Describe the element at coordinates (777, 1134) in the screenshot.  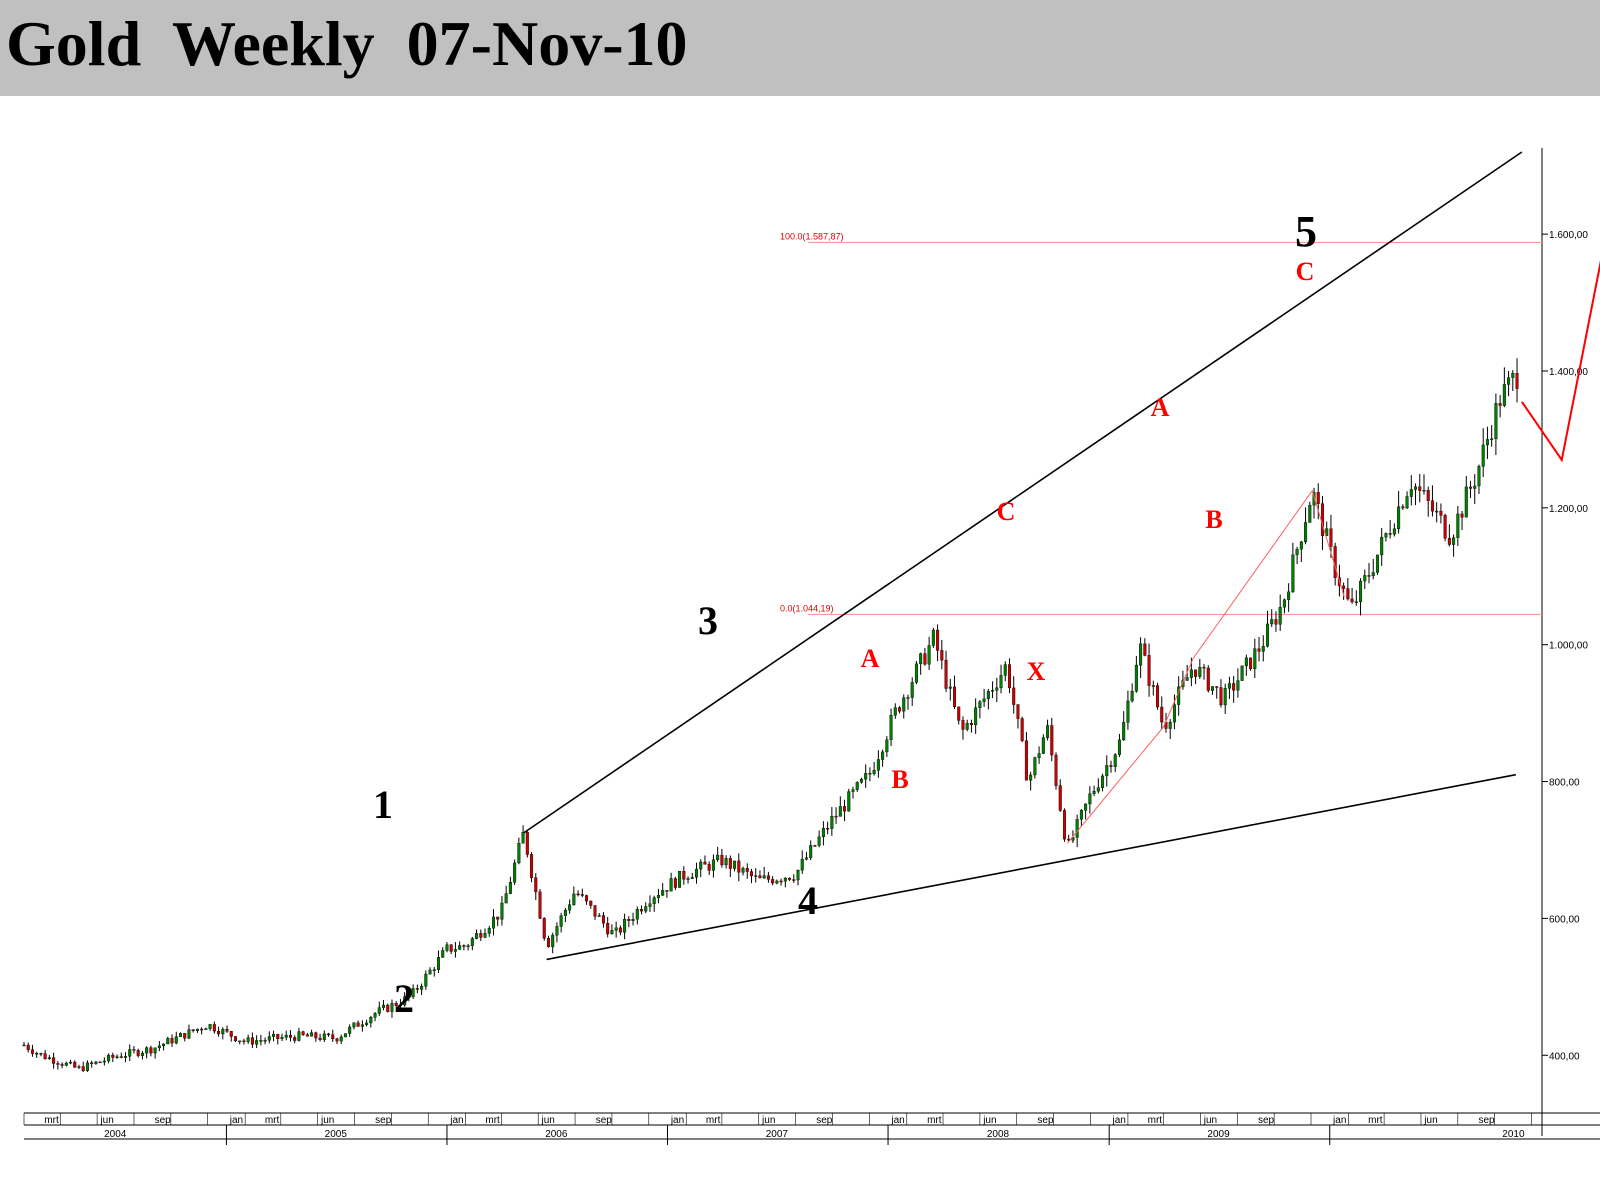
I see `x-year-label: 2007` at that location.